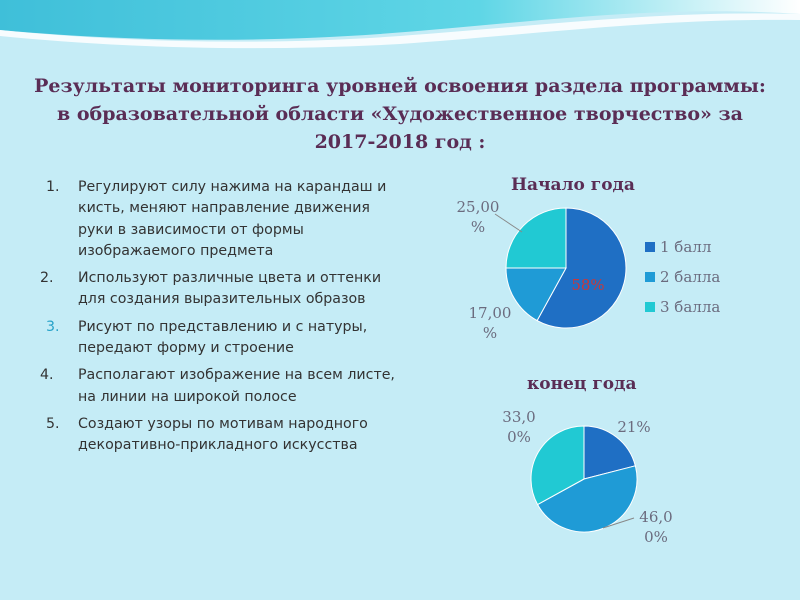 The height and width of the screenshot is (600, 800). Describe the element at coordinates (53, 423) in the screenshot. I see `list-item-number: 5.` at that location.